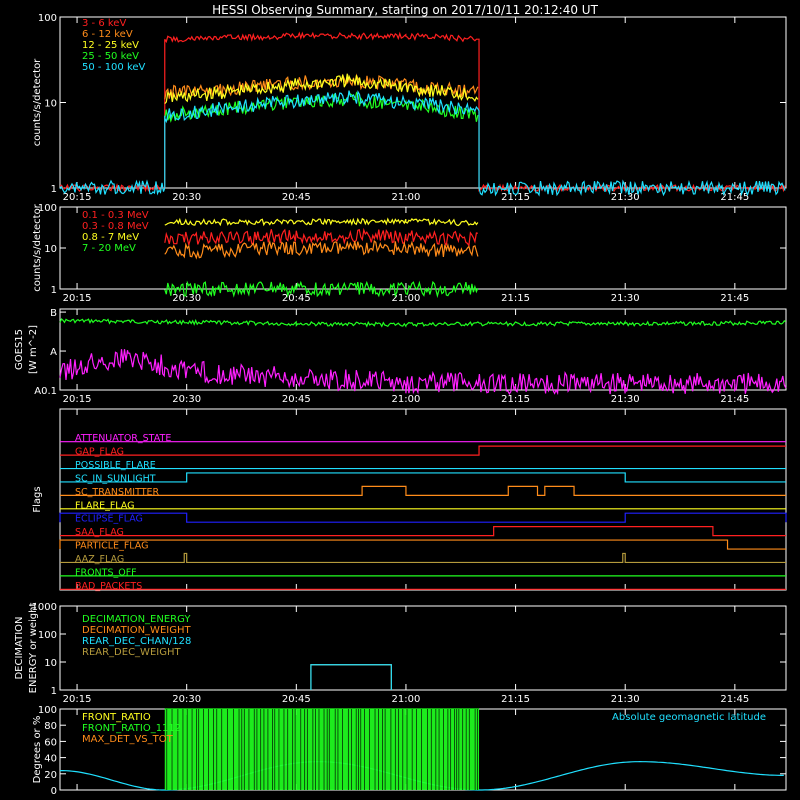  I want to click on panel-highenergy-legend-3: 7 - 20 MeV, so click(109, 248).